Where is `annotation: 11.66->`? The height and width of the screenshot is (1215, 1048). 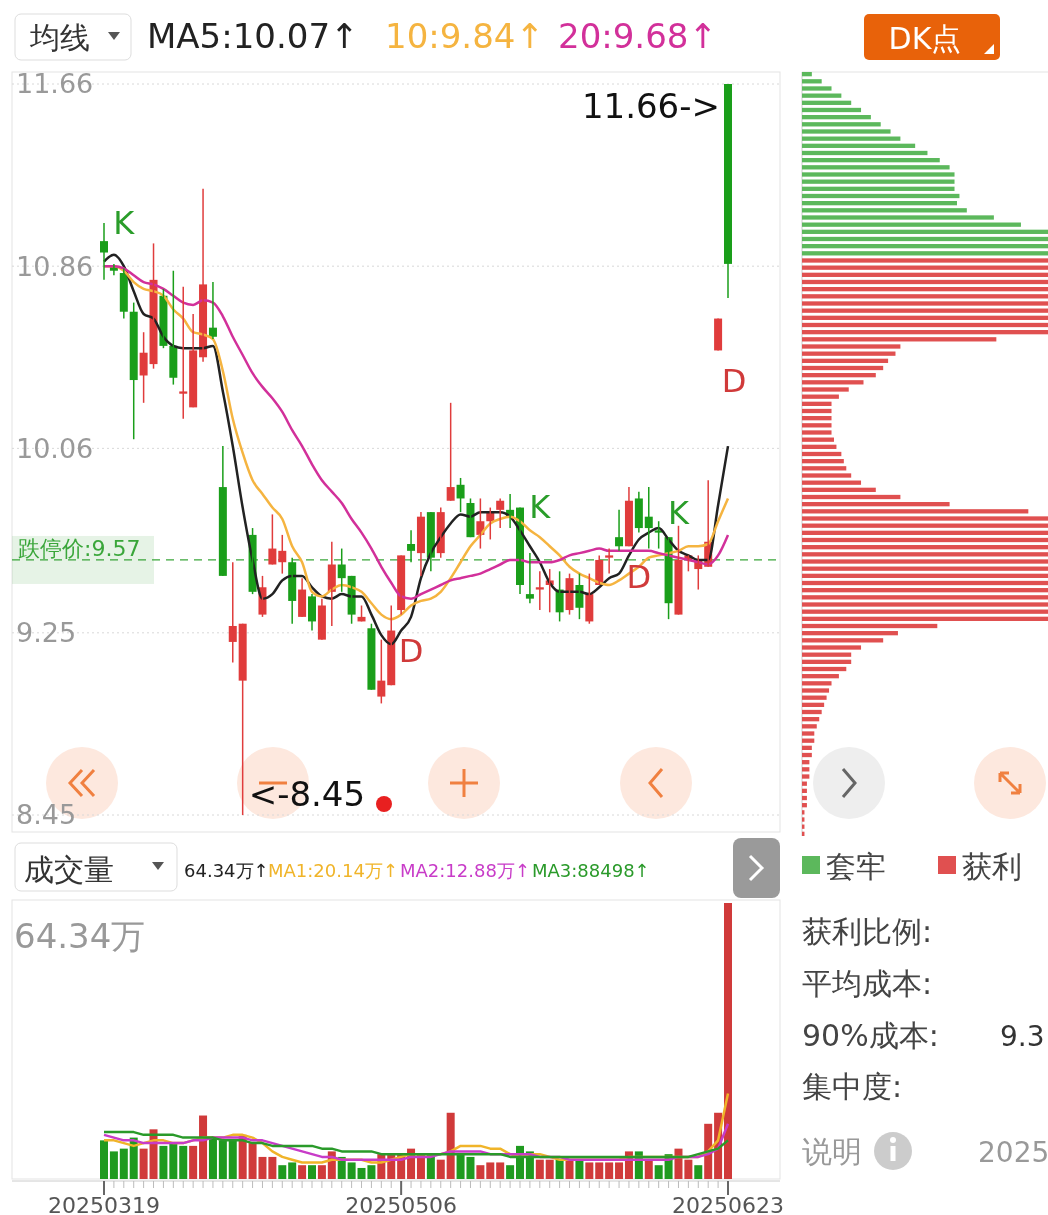
annotation: 11.66-> is located at coordinates (650, 106).